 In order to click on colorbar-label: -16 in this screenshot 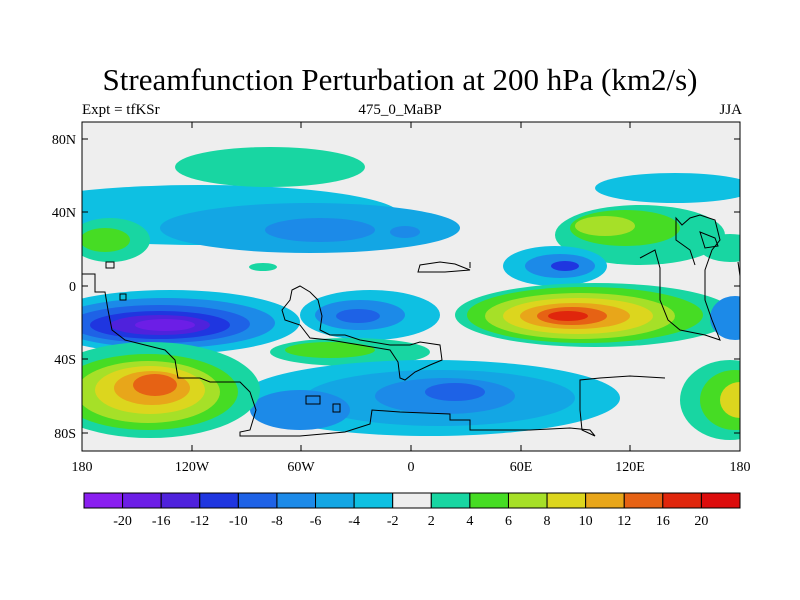, I will do `click(161, 521)`.